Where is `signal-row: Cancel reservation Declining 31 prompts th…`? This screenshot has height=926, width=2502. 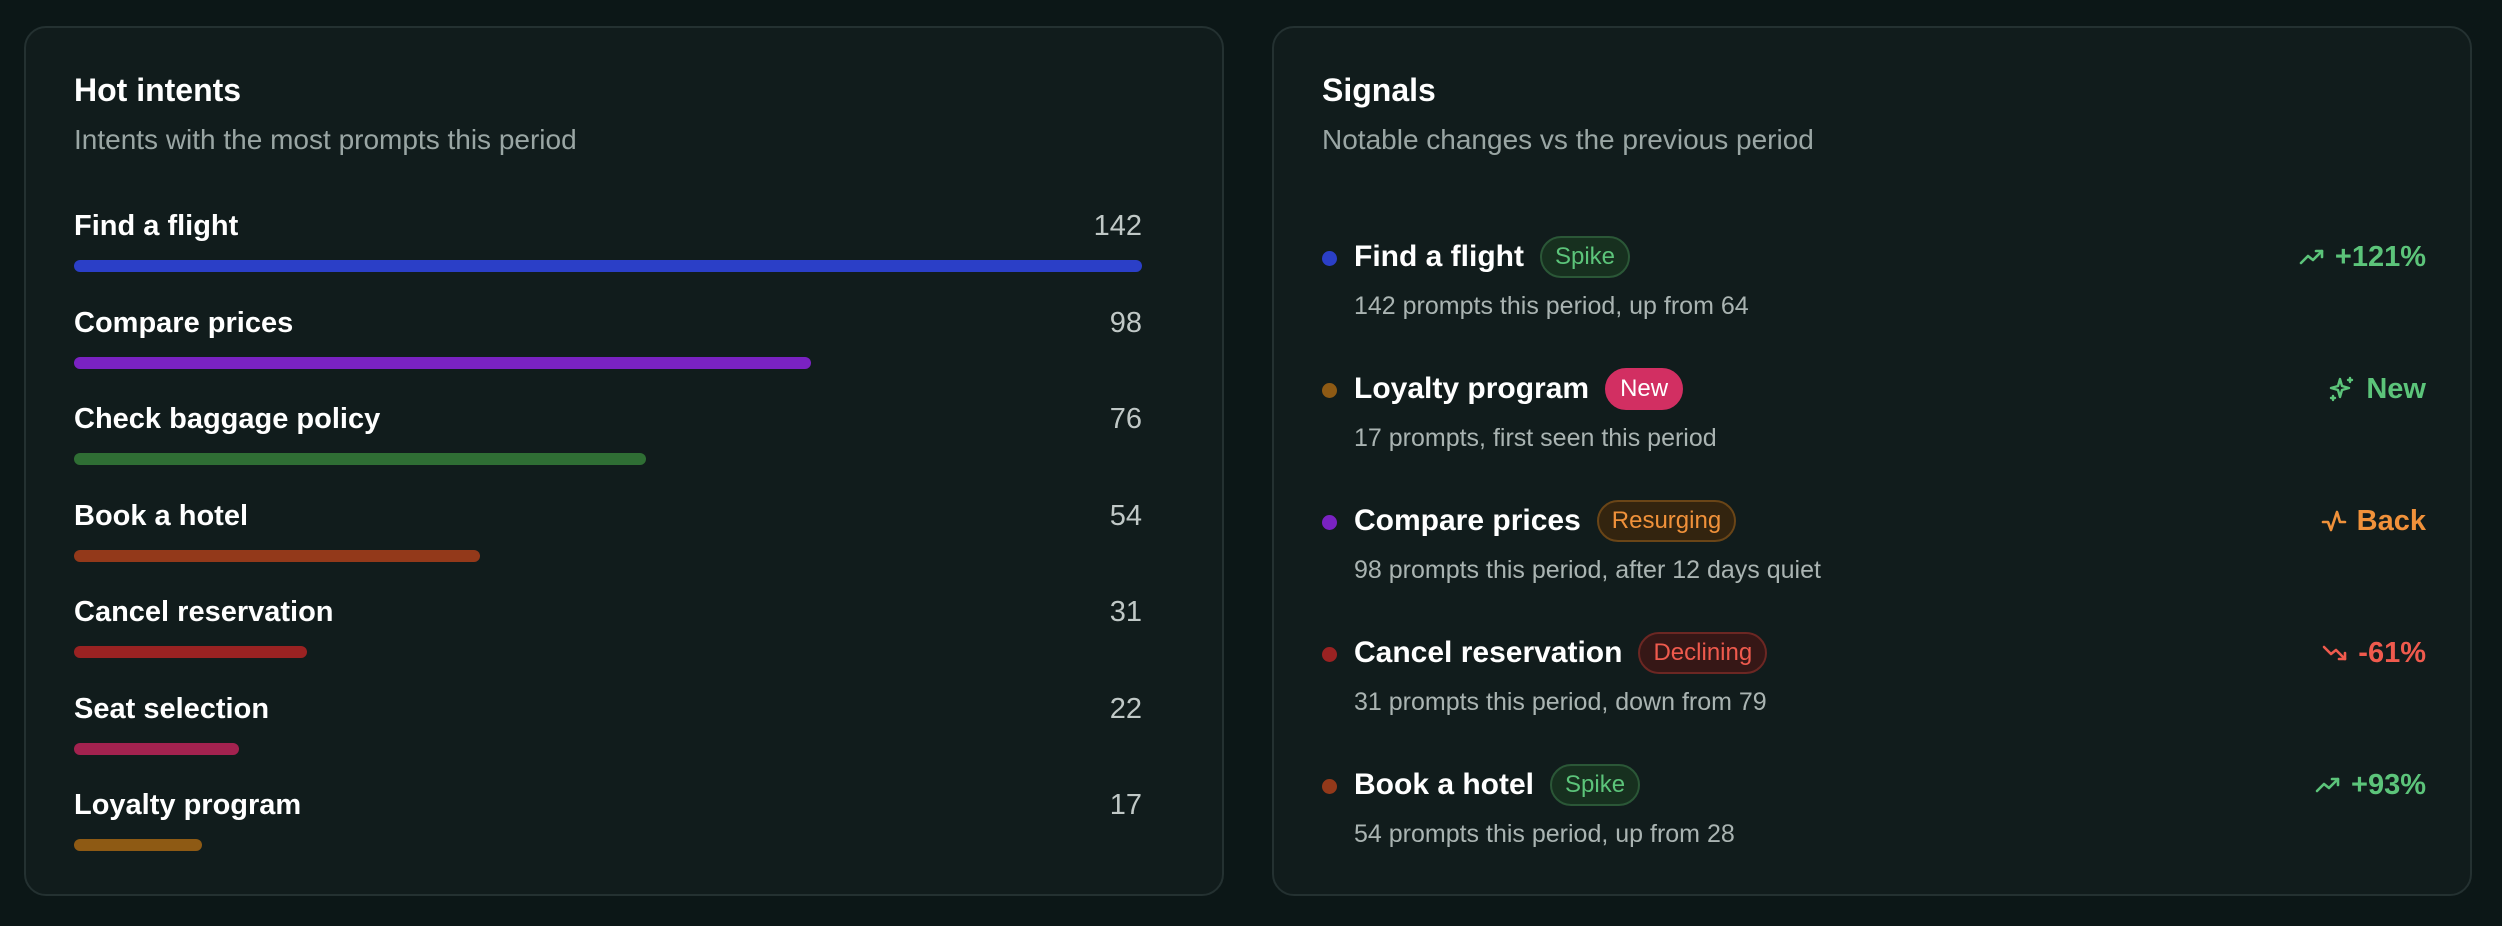
signal-row: Cancel reservation Declining 31 prompts th… is located at coordinates (1874, 685).